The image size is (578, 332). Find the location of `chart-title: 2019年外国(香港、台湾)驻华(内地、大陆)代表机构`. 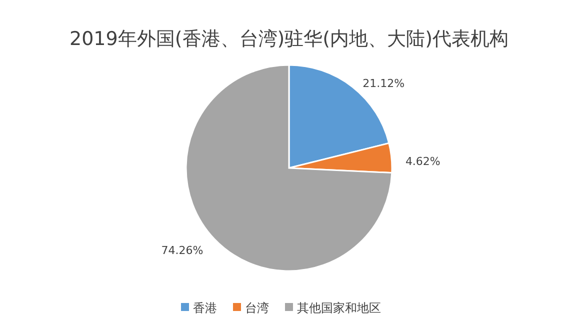

chart-title: 2019年外国(香港、台湾)驻华(内地、大陆)代表机构 is located at coordinates (289, 39).